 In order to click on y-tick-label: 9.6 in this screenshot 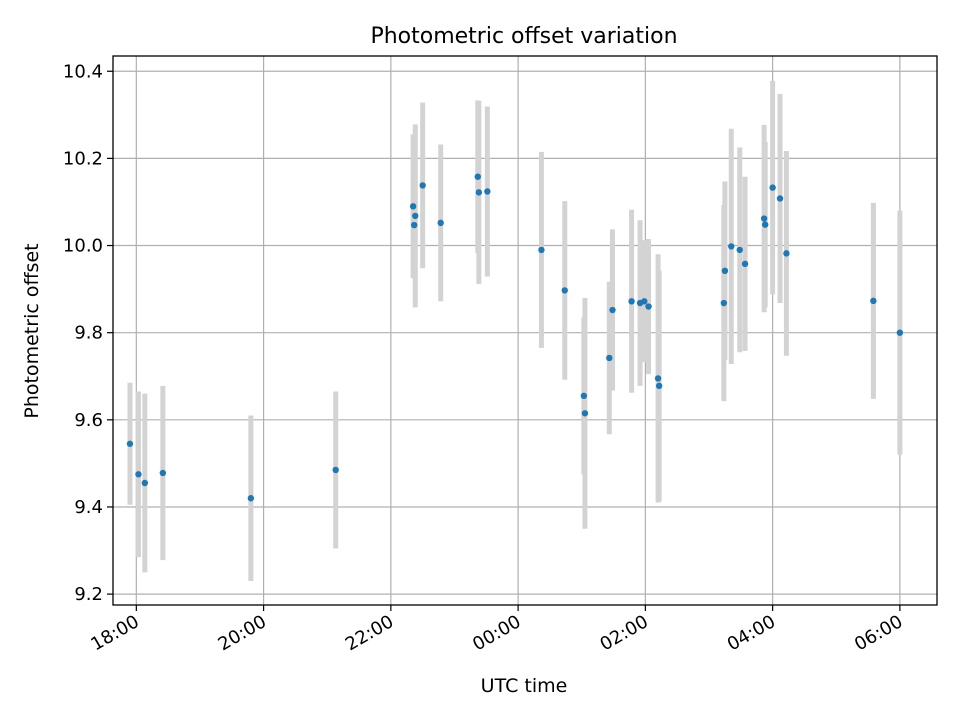, I will do `click(88, 420)`.